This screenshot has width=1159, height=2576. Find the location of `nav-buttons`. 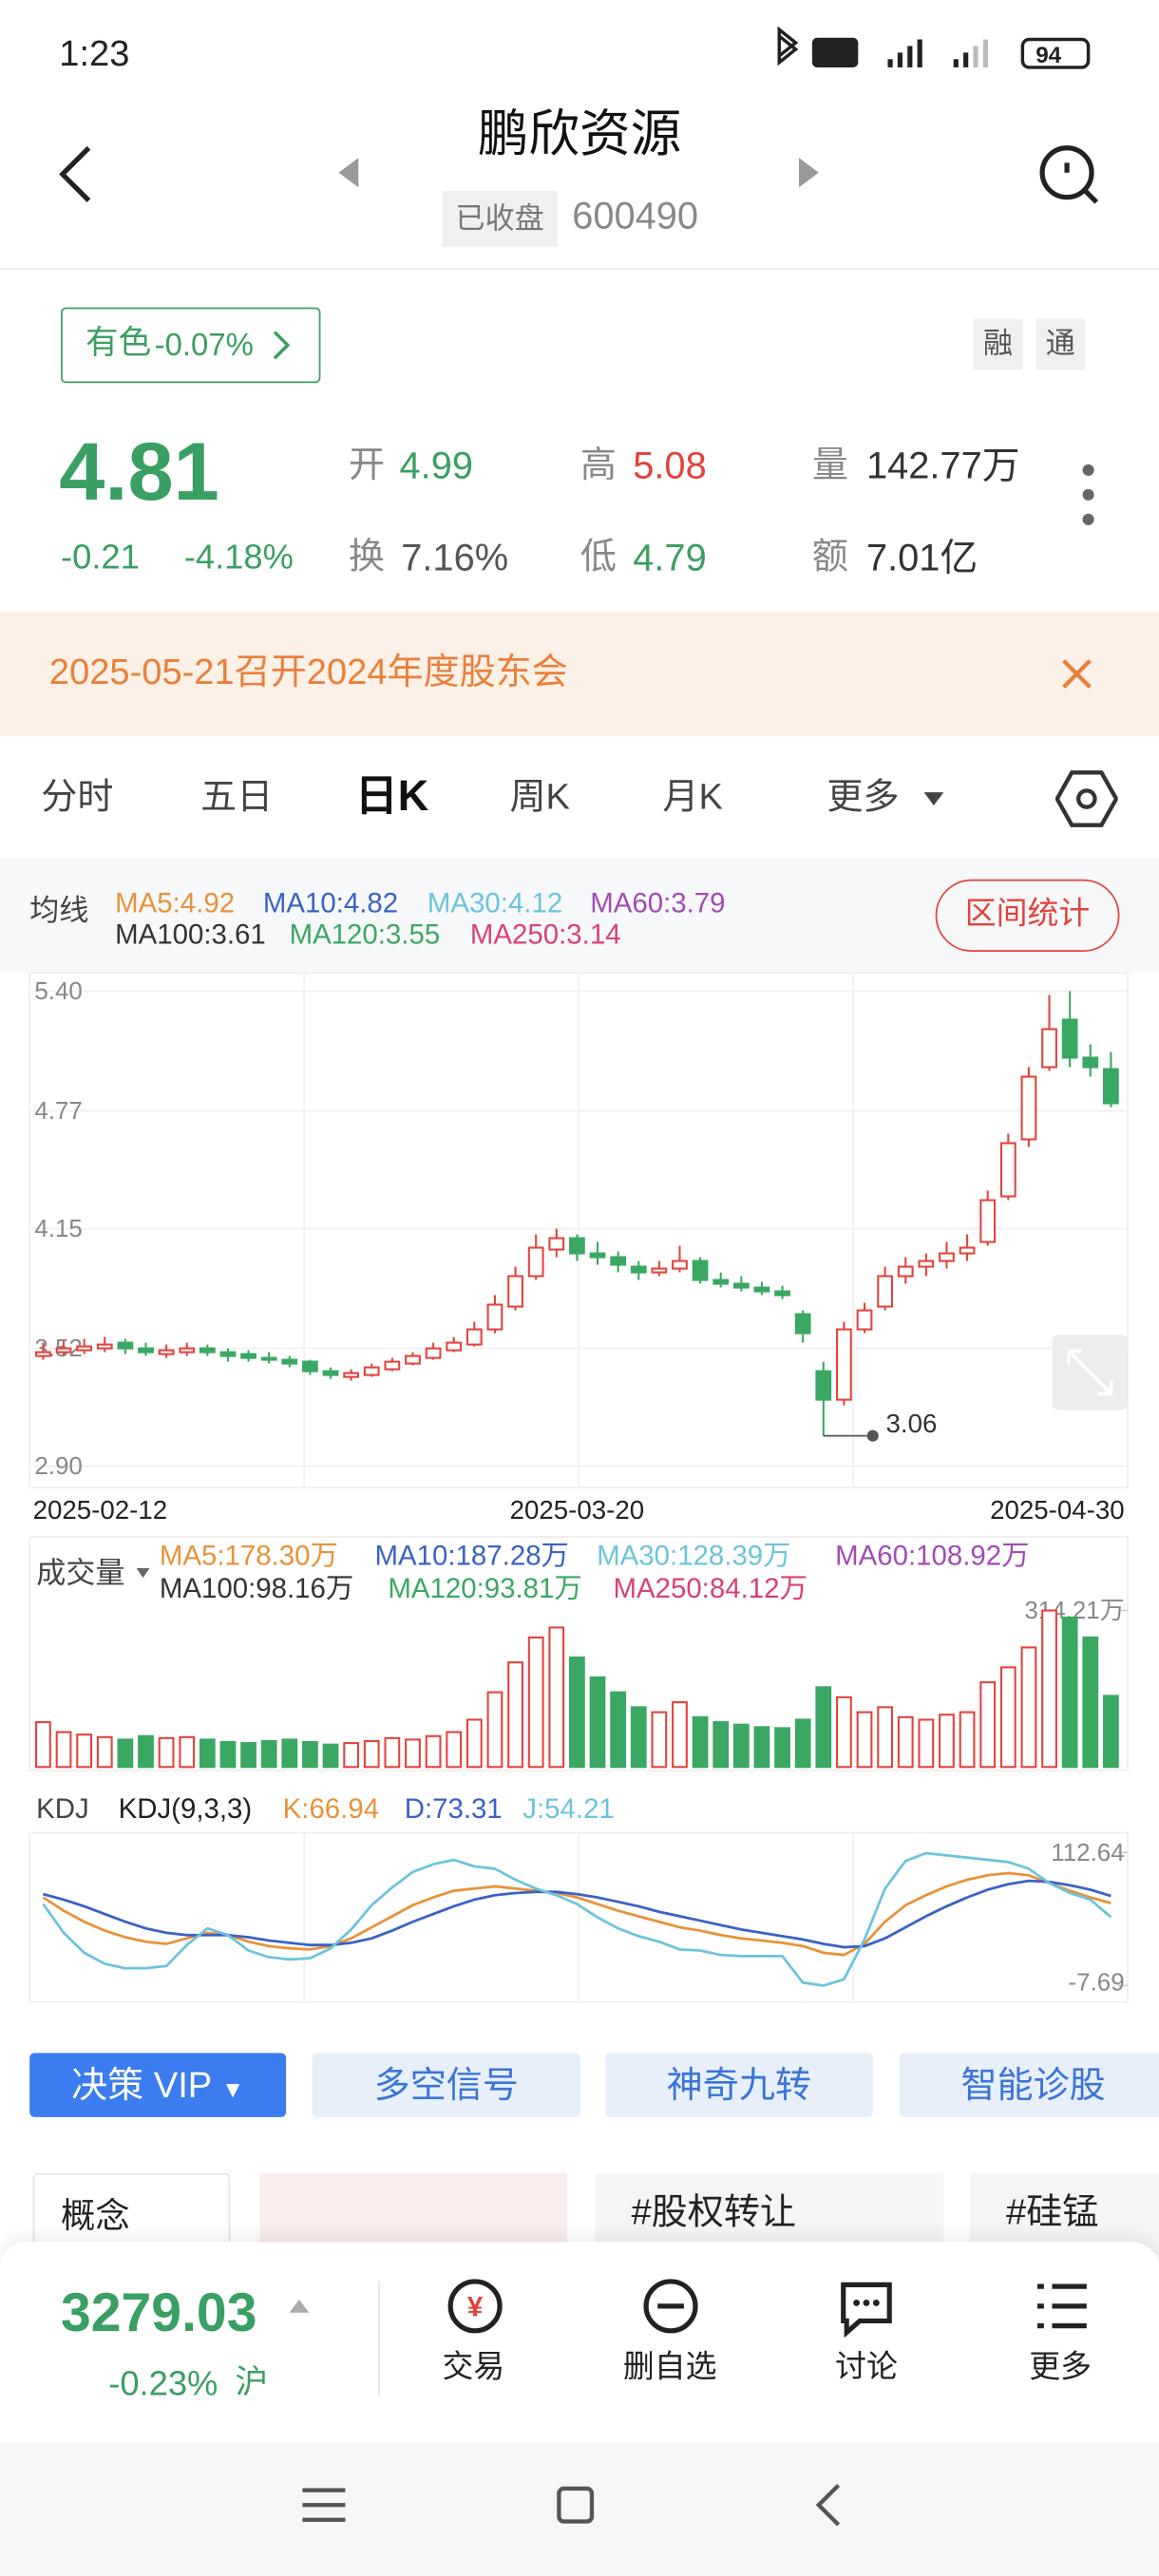

nav-buttons is located at coordinates (591, 2506).